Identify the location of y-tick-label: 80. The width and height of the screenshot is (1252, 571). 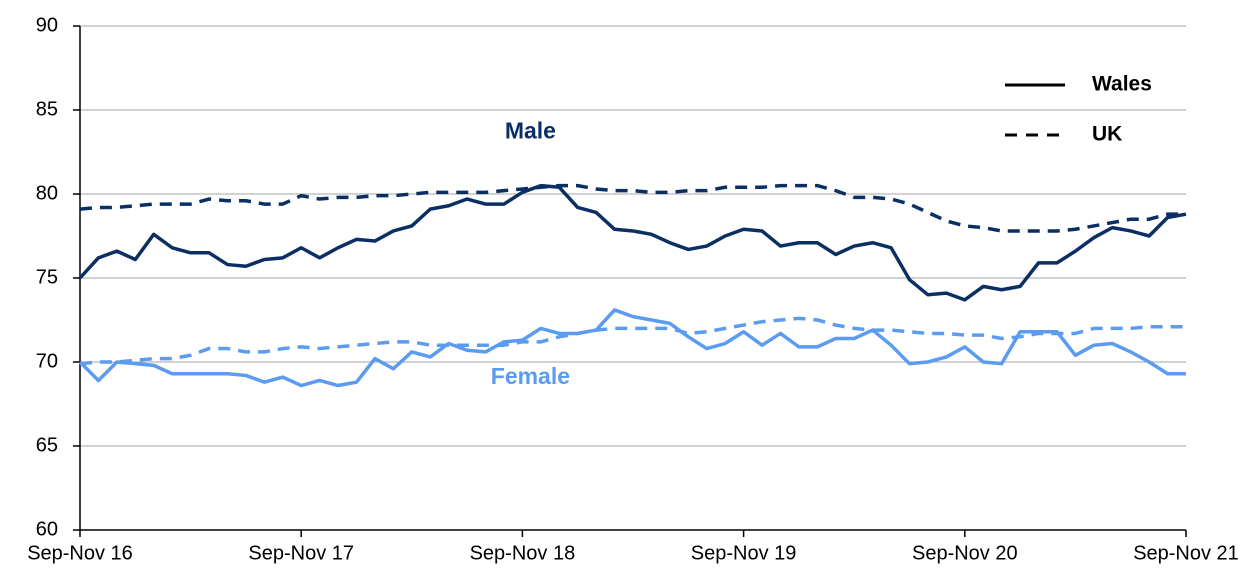
(47, 193).